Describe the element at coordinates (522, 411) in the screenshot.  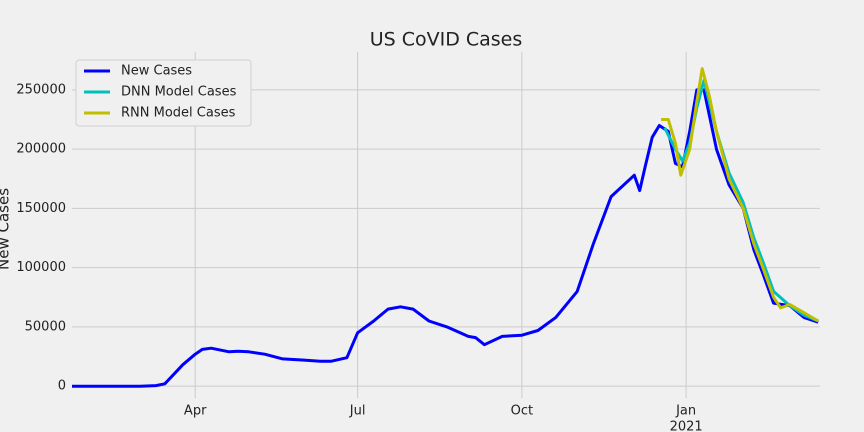
I see `x-tick-label: Oct` at that location.